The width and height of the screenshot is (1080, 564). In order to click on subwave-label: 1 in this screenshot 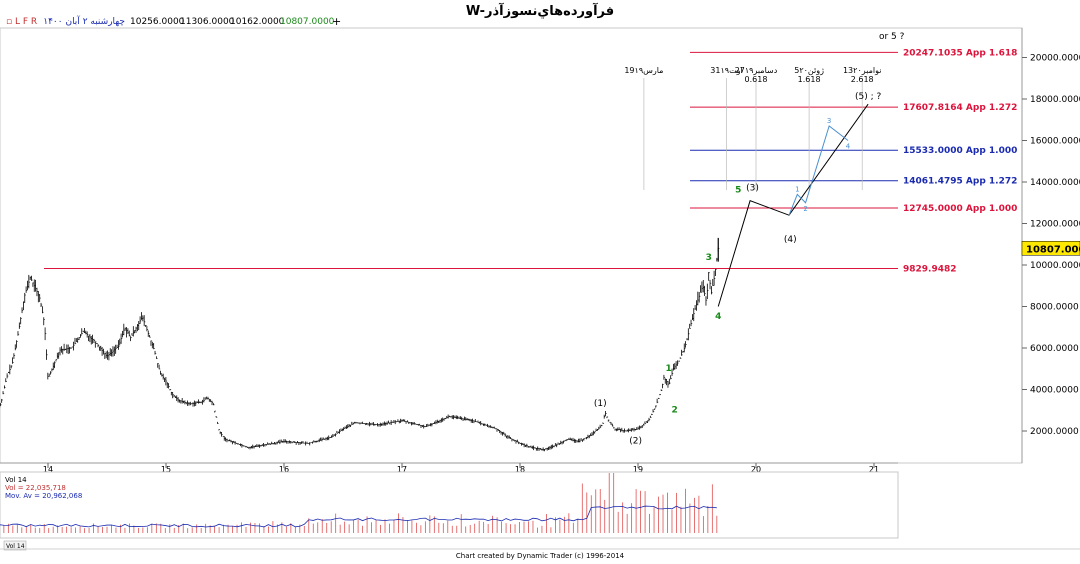, I will do `click(797, 189)`.